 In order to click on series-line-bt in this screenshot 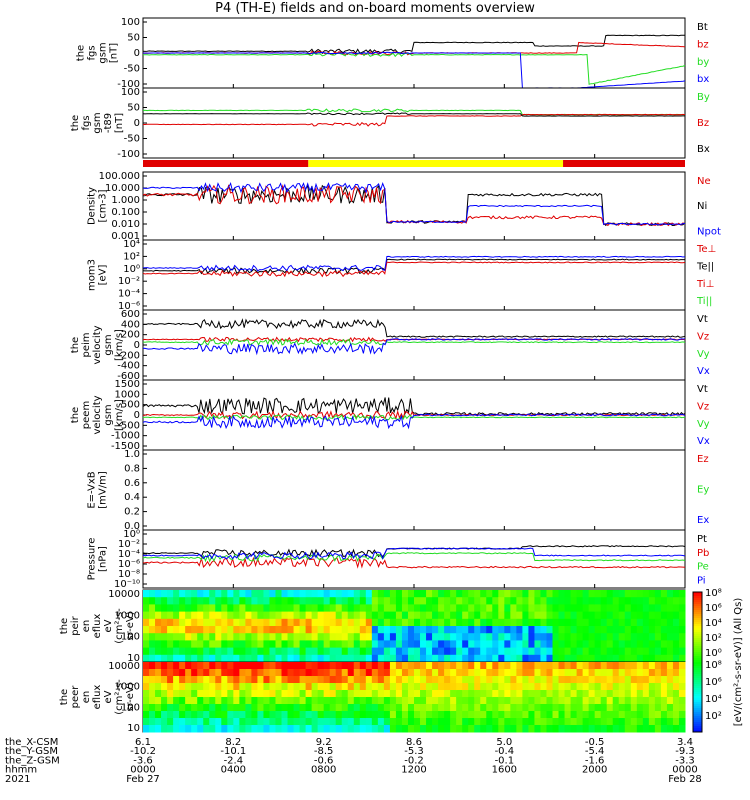, I will do `click(413, 44)`.